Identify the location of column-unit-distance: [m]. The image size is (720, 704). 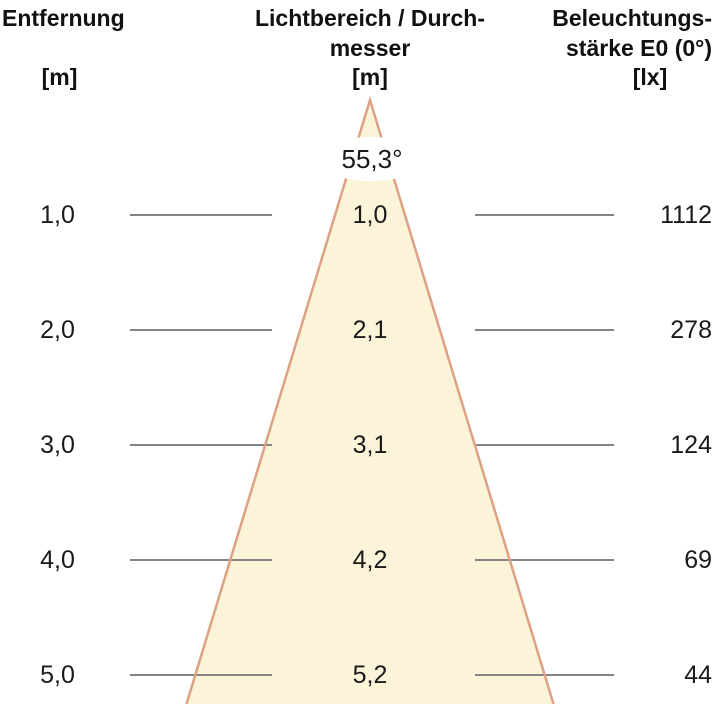
(59, 77).